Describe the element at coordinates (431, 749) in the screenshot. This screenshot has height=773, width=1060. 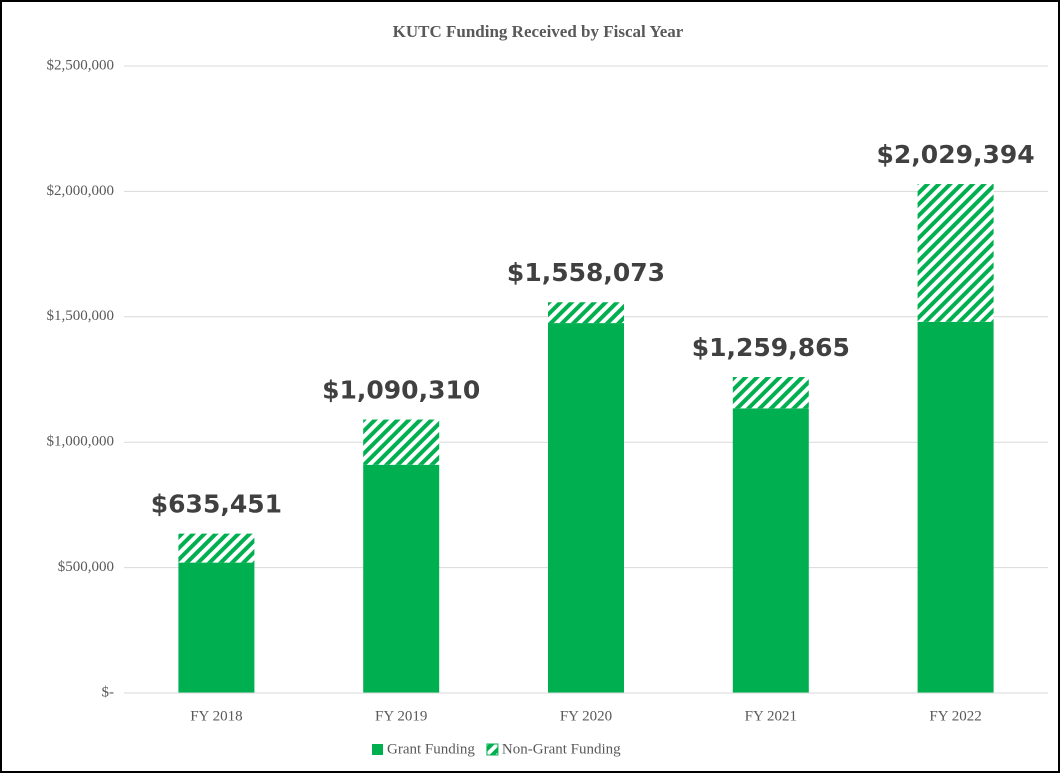
I see `legend-label: Grant Funding` at that location.